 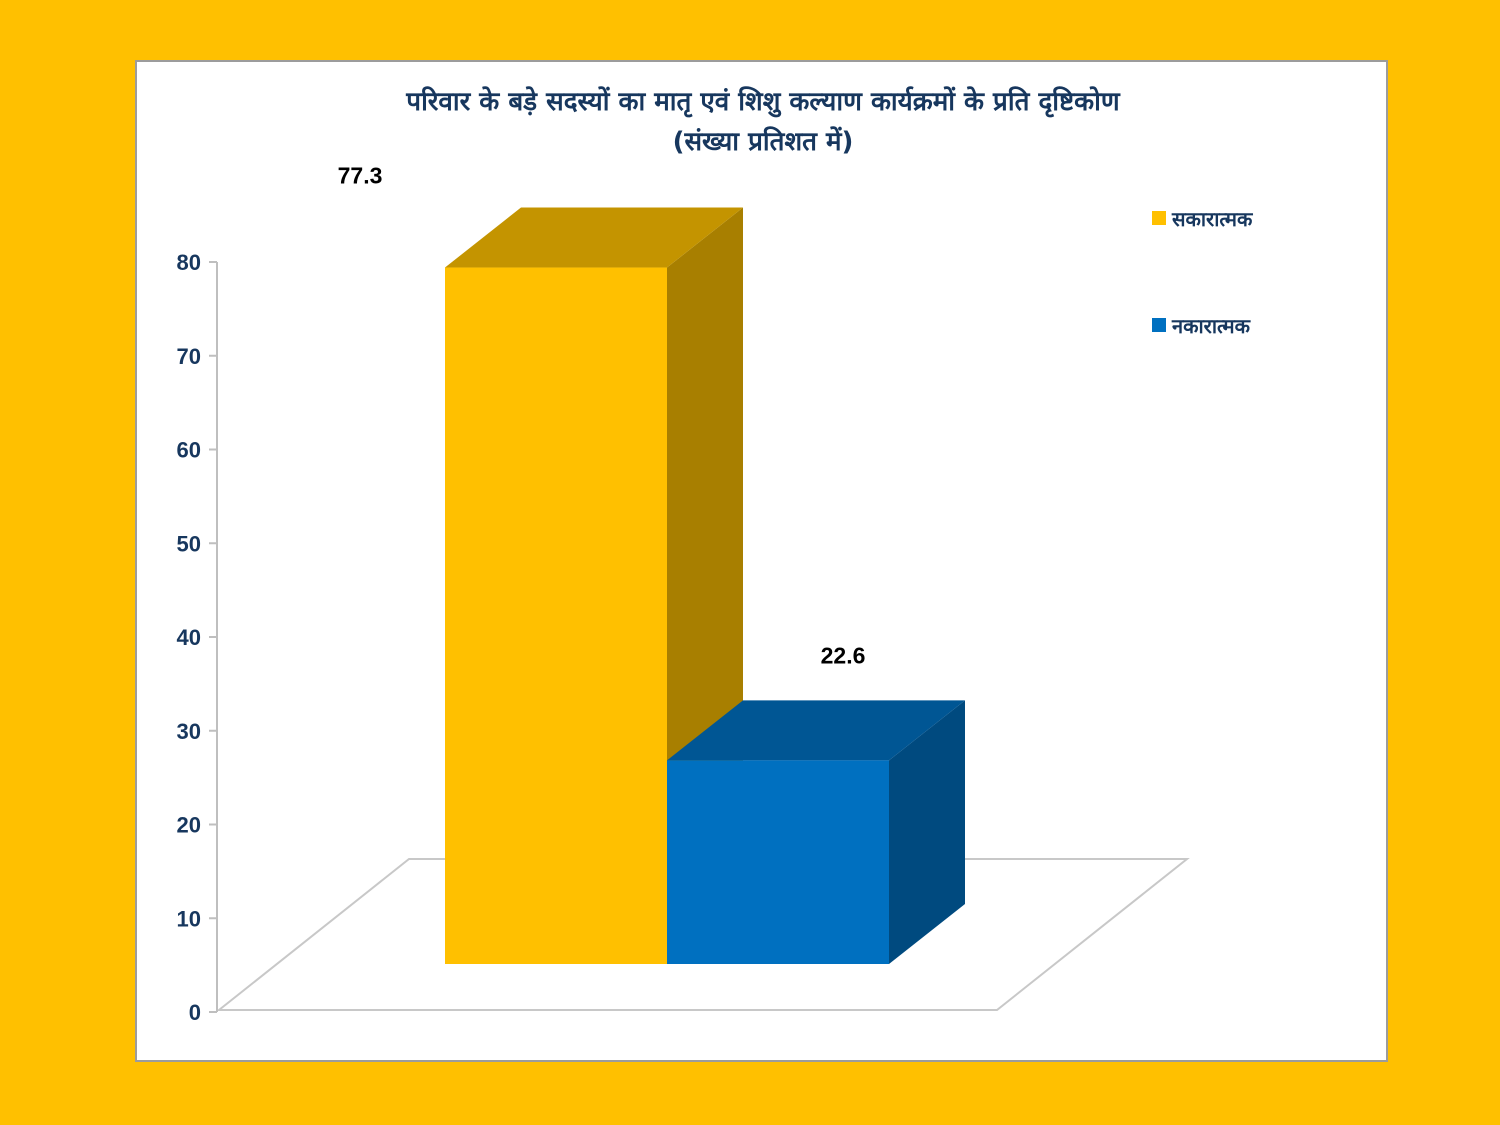 What do you see at coordinates (189, 262) in the screenshot?
I see `y-tick-label: 80` at bounding box center [189, 262].